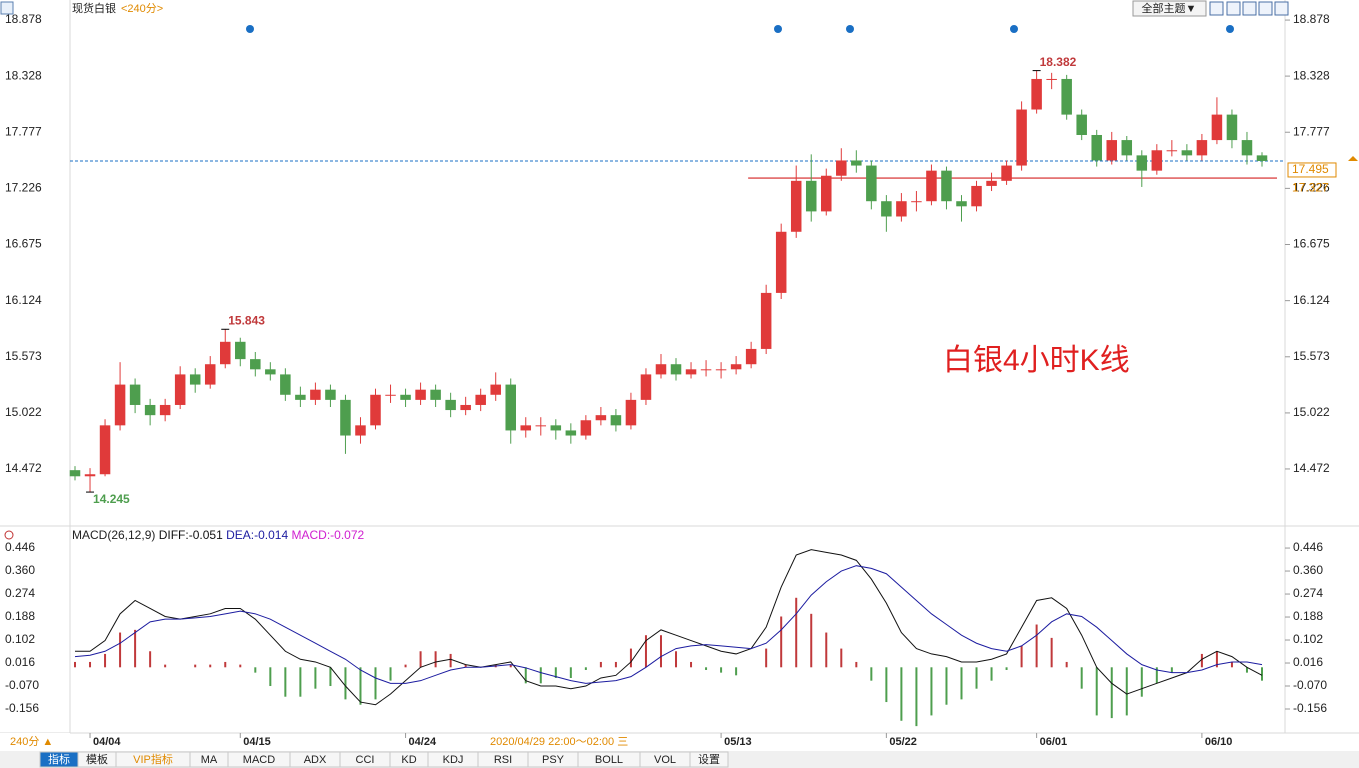 The width and height of the screenshot is (1359, 768). What do you see at coordinates (1311, 244) in the screenshot?
I see `y-tick-label-right: 16.675` at bounding box center [1311, 244].